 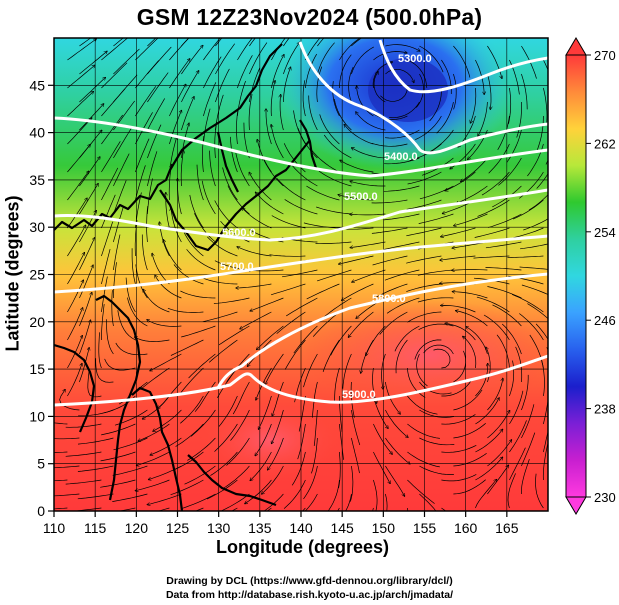 What do you see at coordinates (605, 232) in the screenshot?
I see `colorbar-label: 254` at bounding box center [605, 232].